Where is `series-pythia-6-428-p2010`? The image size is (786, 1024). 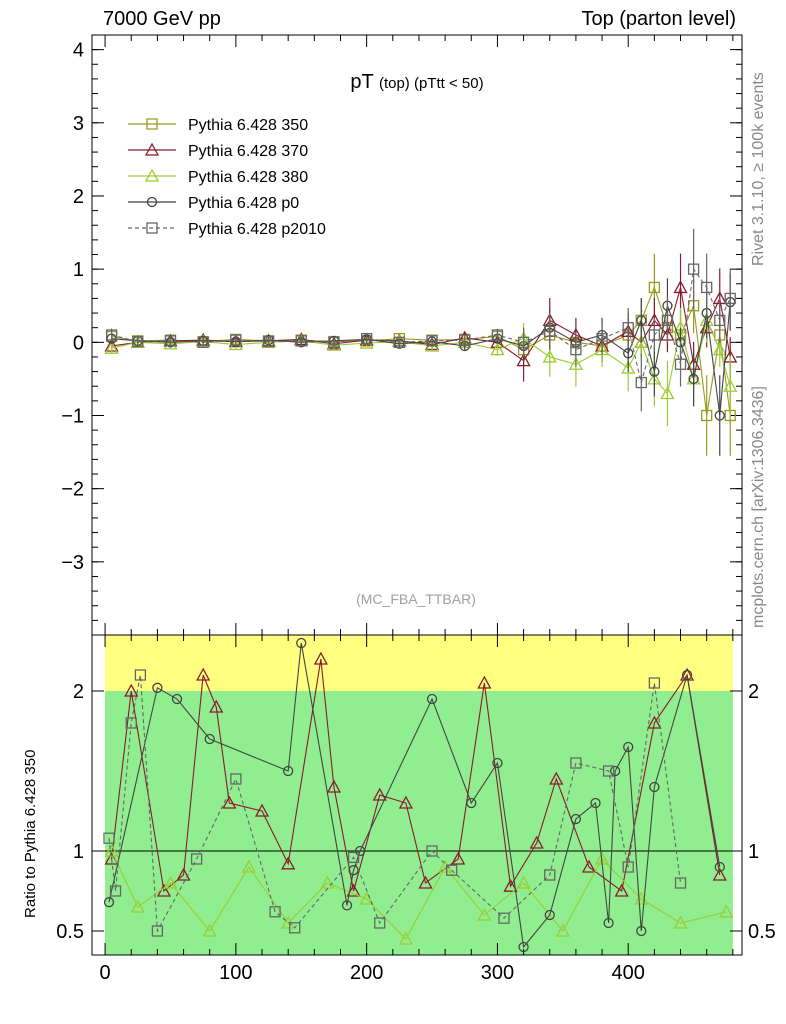
series-pythia-6-428-p2010 is located at coordinates (420, 320).